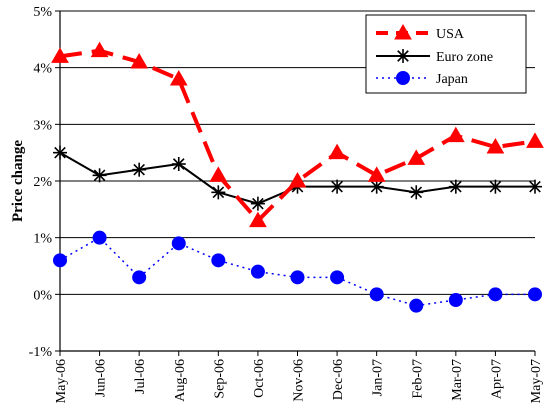 The height and width of the screenshot is (416, 549). Describe the element at coordinates (259, 378) in the screenshot. I see `x-tick-label: Oct-06` at that location.